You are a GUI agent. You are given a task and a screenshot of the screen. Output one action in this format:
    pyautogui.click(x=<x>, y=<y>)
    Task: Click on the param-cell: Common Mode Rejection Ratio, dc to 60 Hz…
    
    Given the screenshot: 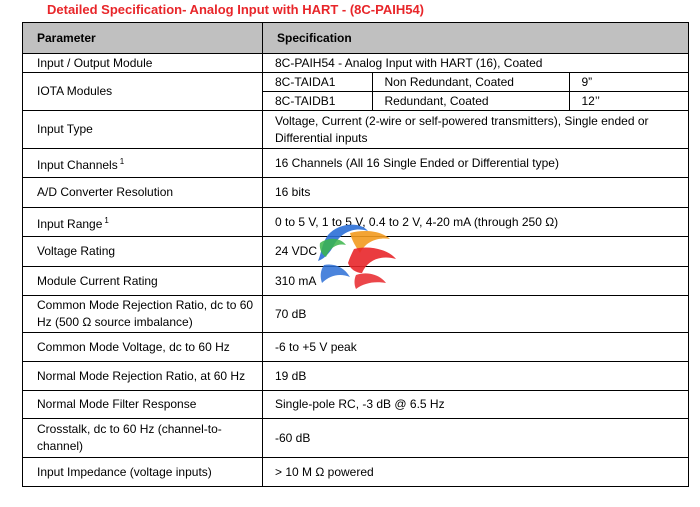 What is the action you would take?
    pyautogui.click(x=142, y=314)
    